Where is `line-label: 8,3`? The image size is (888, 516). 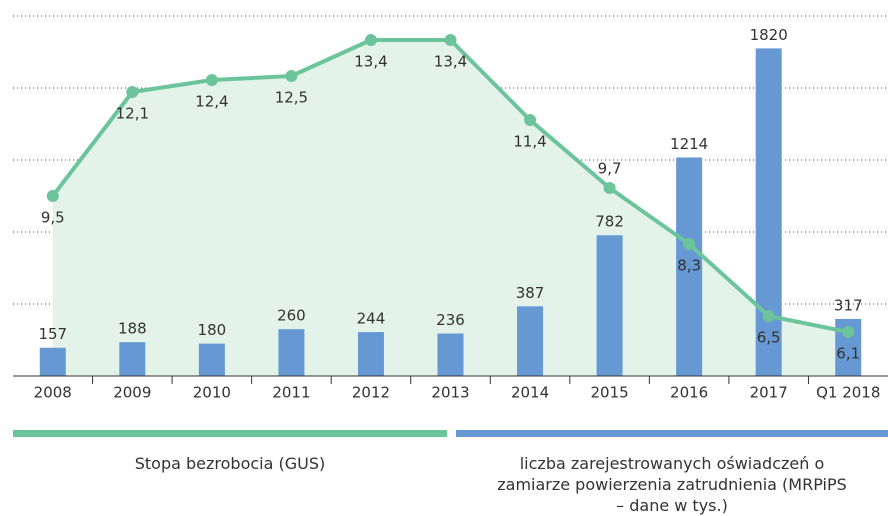
line-label: 8,3 is located at coordinates (689, 266).